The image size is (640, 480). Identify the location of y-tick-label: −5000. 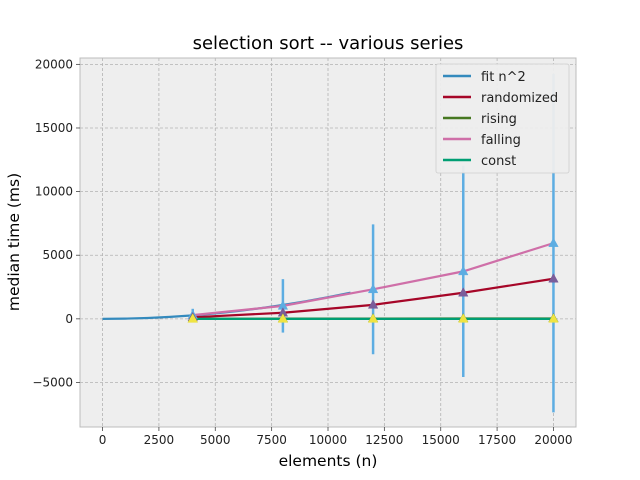
(52, 382).